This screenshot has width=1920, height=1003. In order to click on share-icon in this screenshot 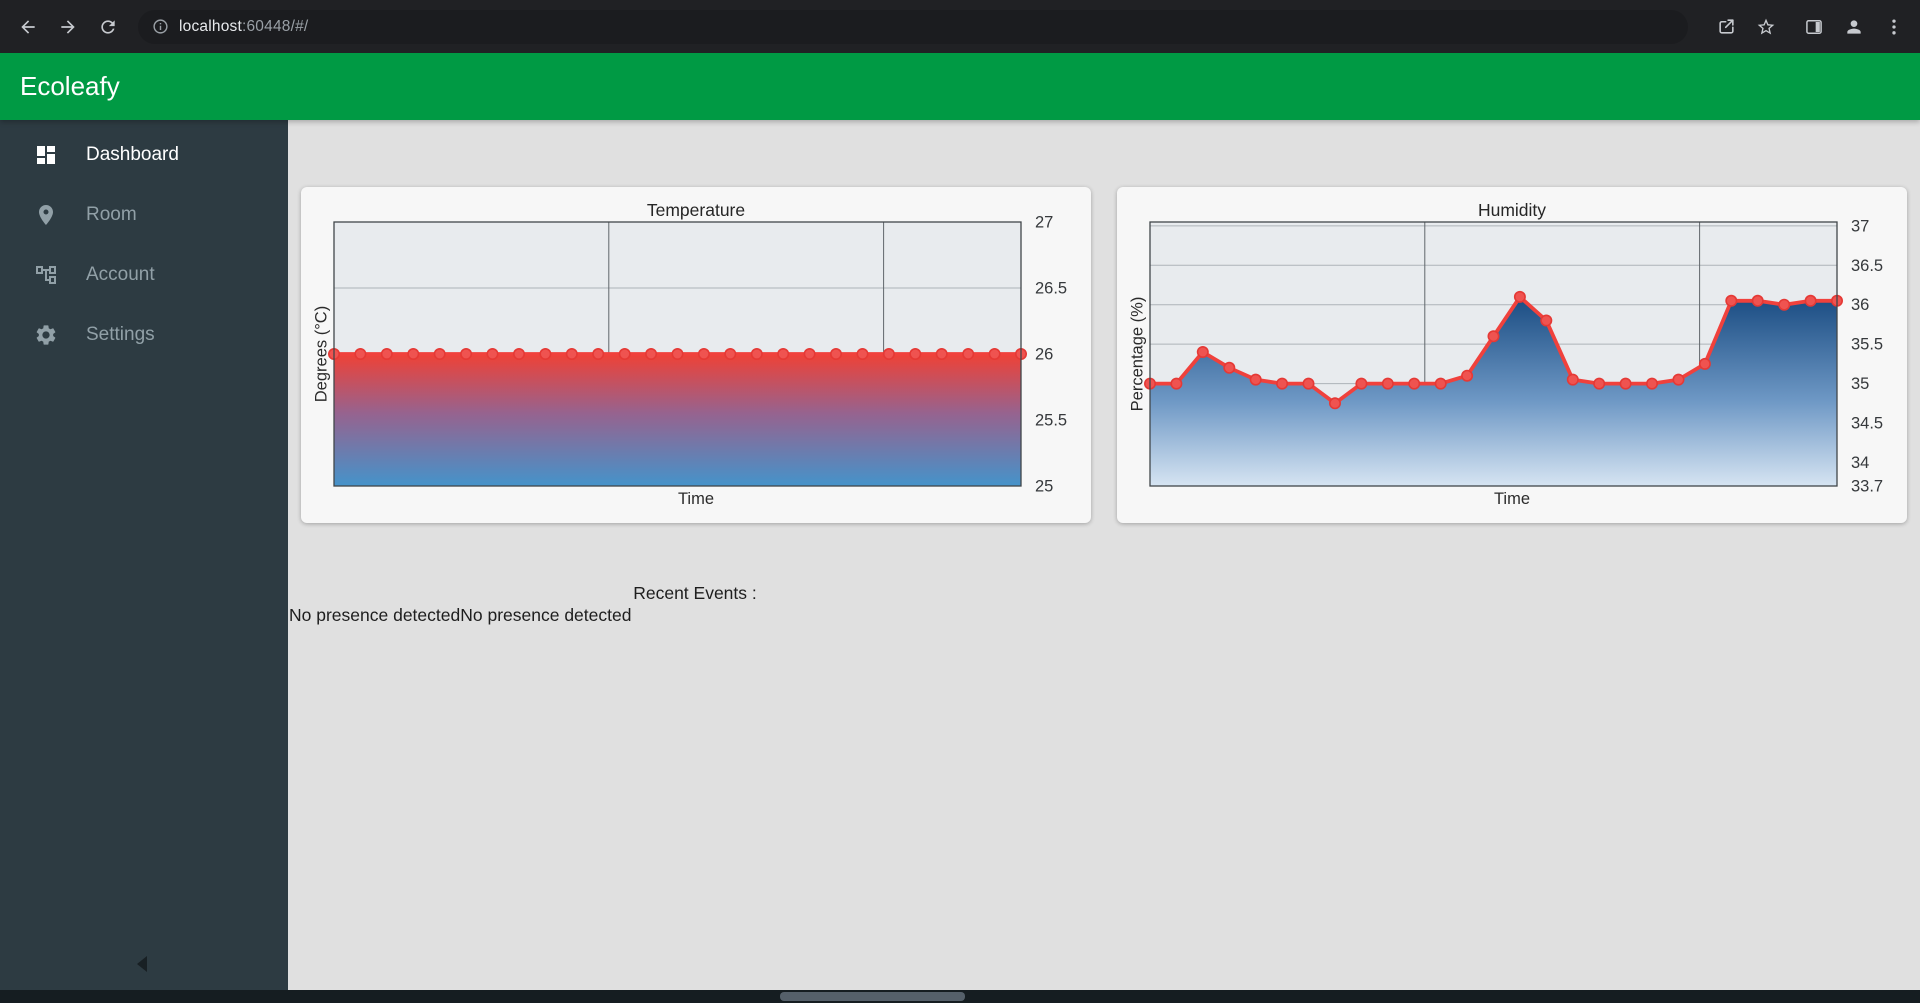, I will do `click(1726, 26)`.